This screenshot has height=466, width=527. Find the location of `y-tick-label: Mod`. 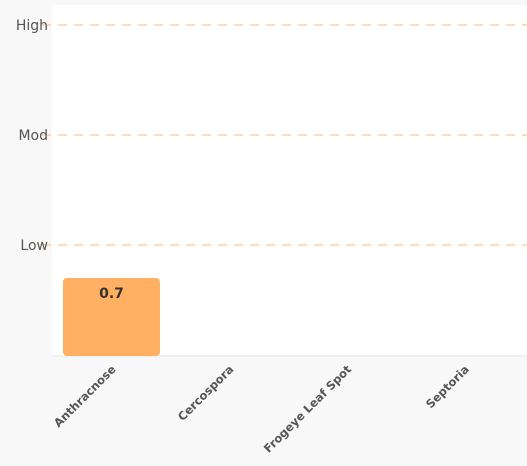

y-tick-label: Mod is located at coordinates (33, 136).